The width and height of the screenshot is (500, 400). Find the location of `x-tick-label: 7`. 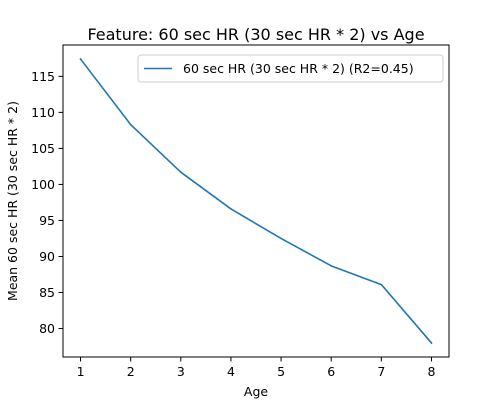

x-tick-label: 7 is located at coordinates (381, 371).